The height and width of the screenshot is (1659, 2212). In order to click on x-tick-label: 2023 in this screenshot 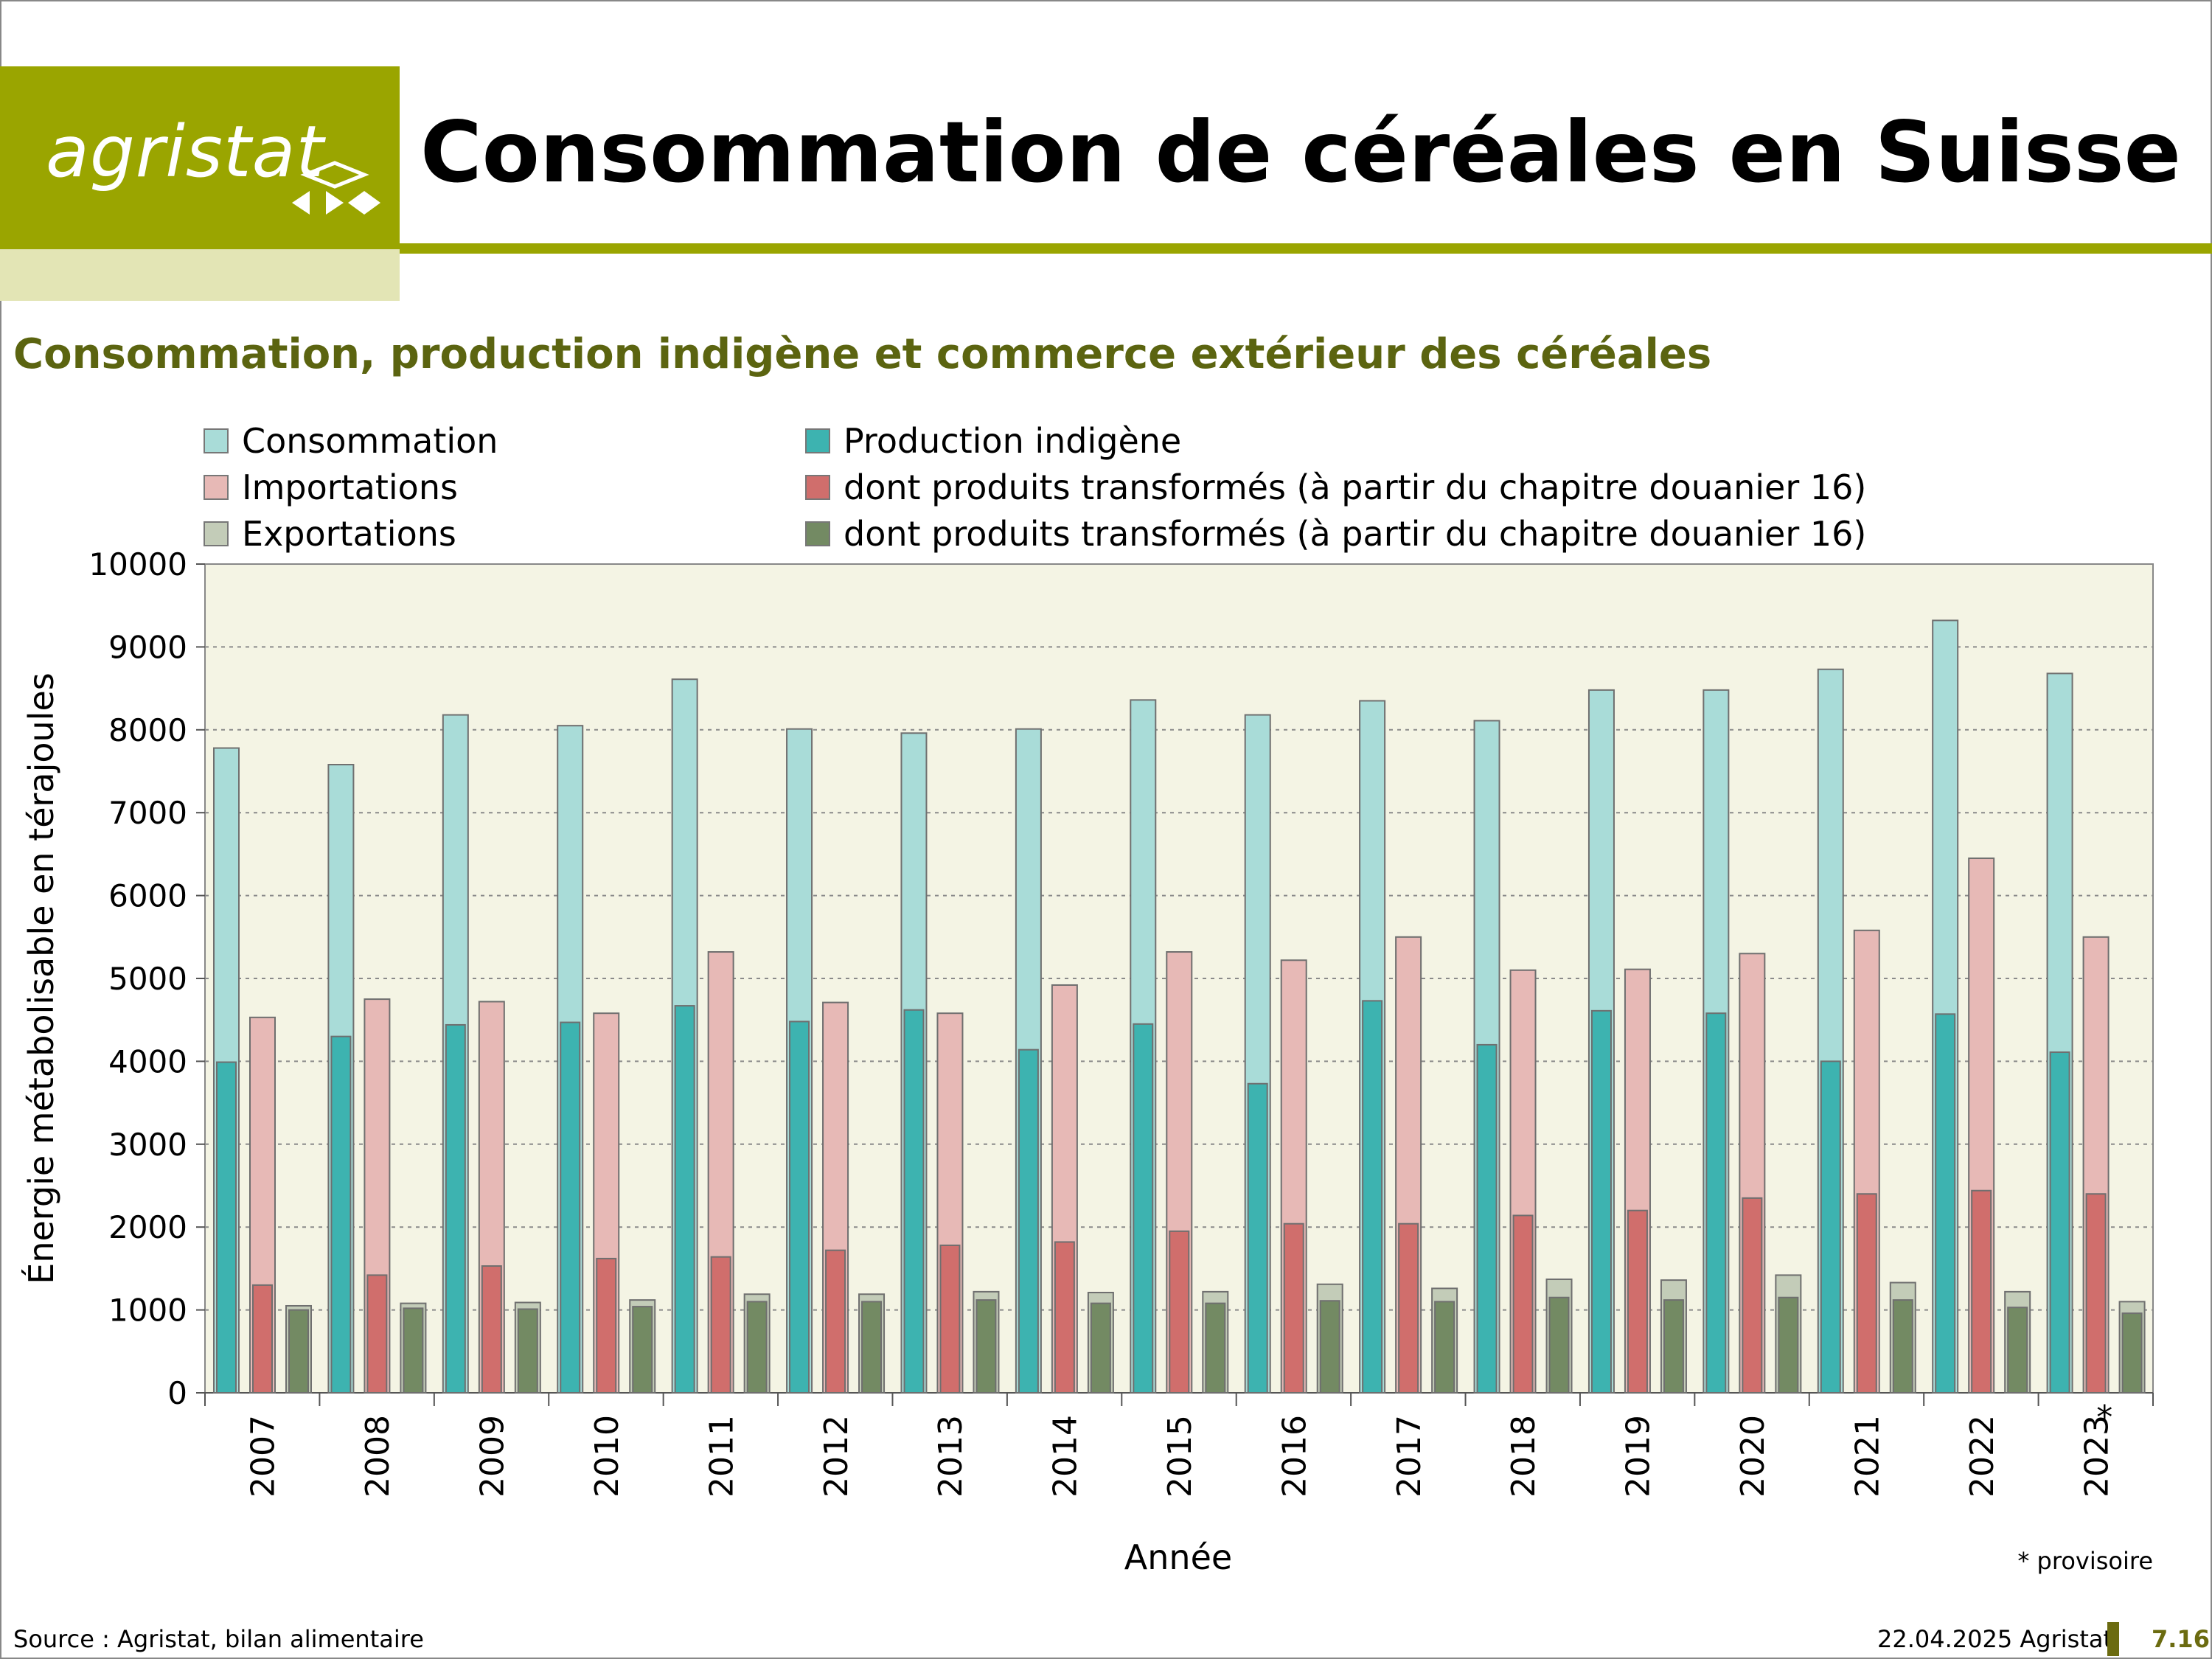, I will do `click(2096, 1456)`.